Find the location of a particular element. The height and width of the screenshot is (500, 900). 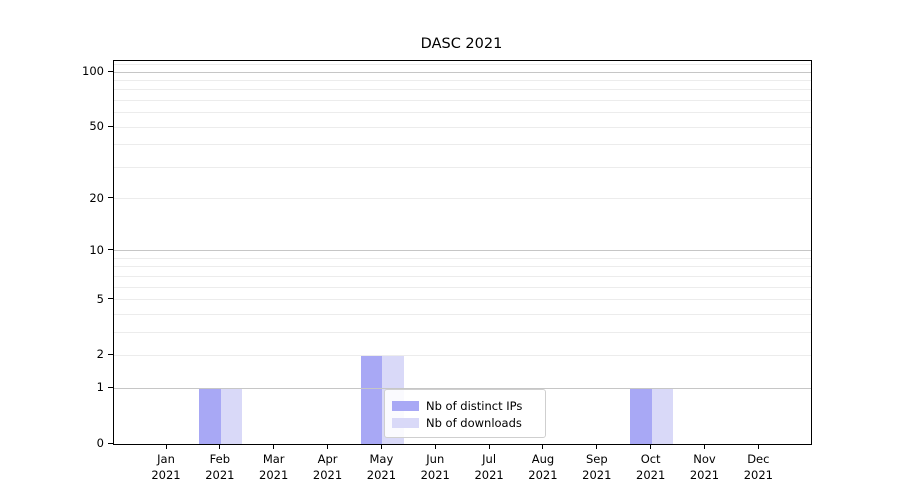

bar-nb-of-distinct-ips-feb-2021 is located at coordinates (210, 416).